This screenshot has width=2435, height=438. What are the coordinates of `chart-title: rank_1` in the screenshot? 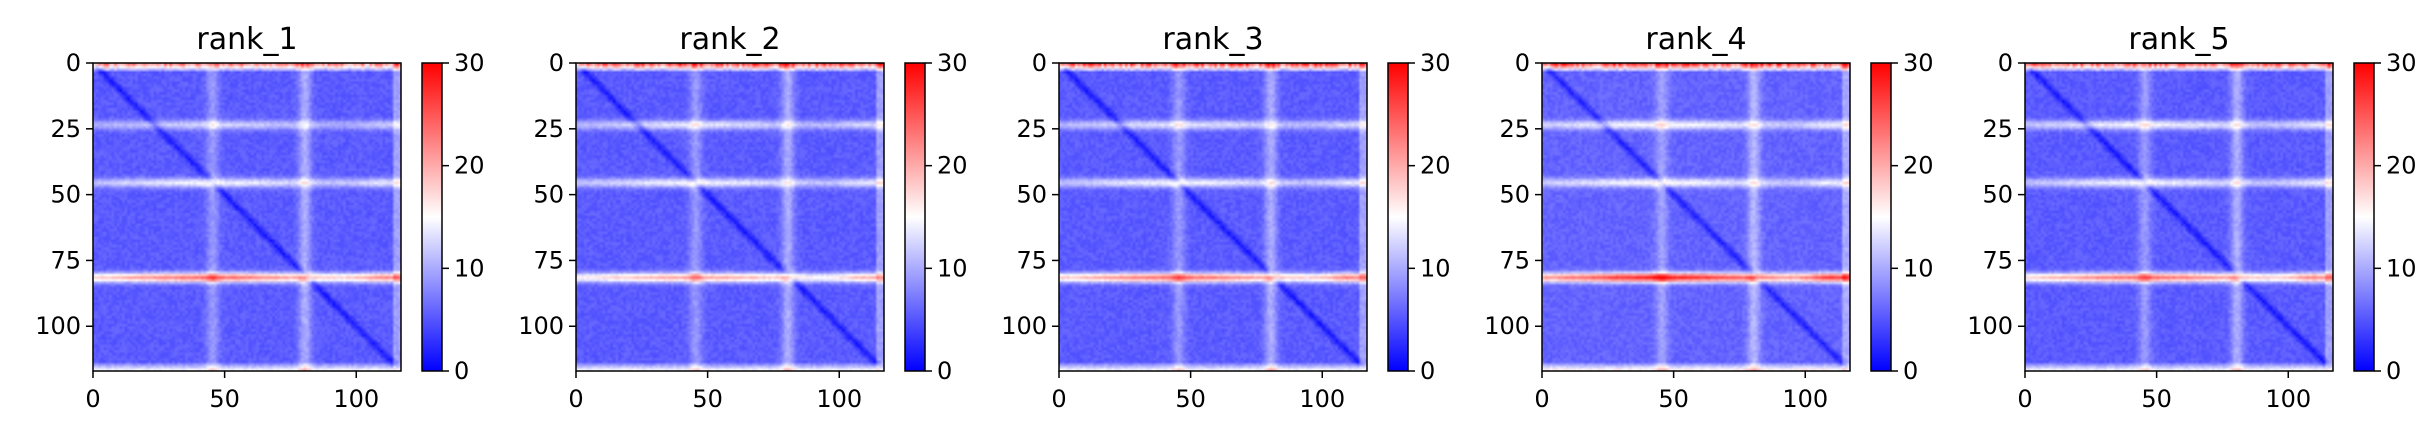 It's located at (246, 39).